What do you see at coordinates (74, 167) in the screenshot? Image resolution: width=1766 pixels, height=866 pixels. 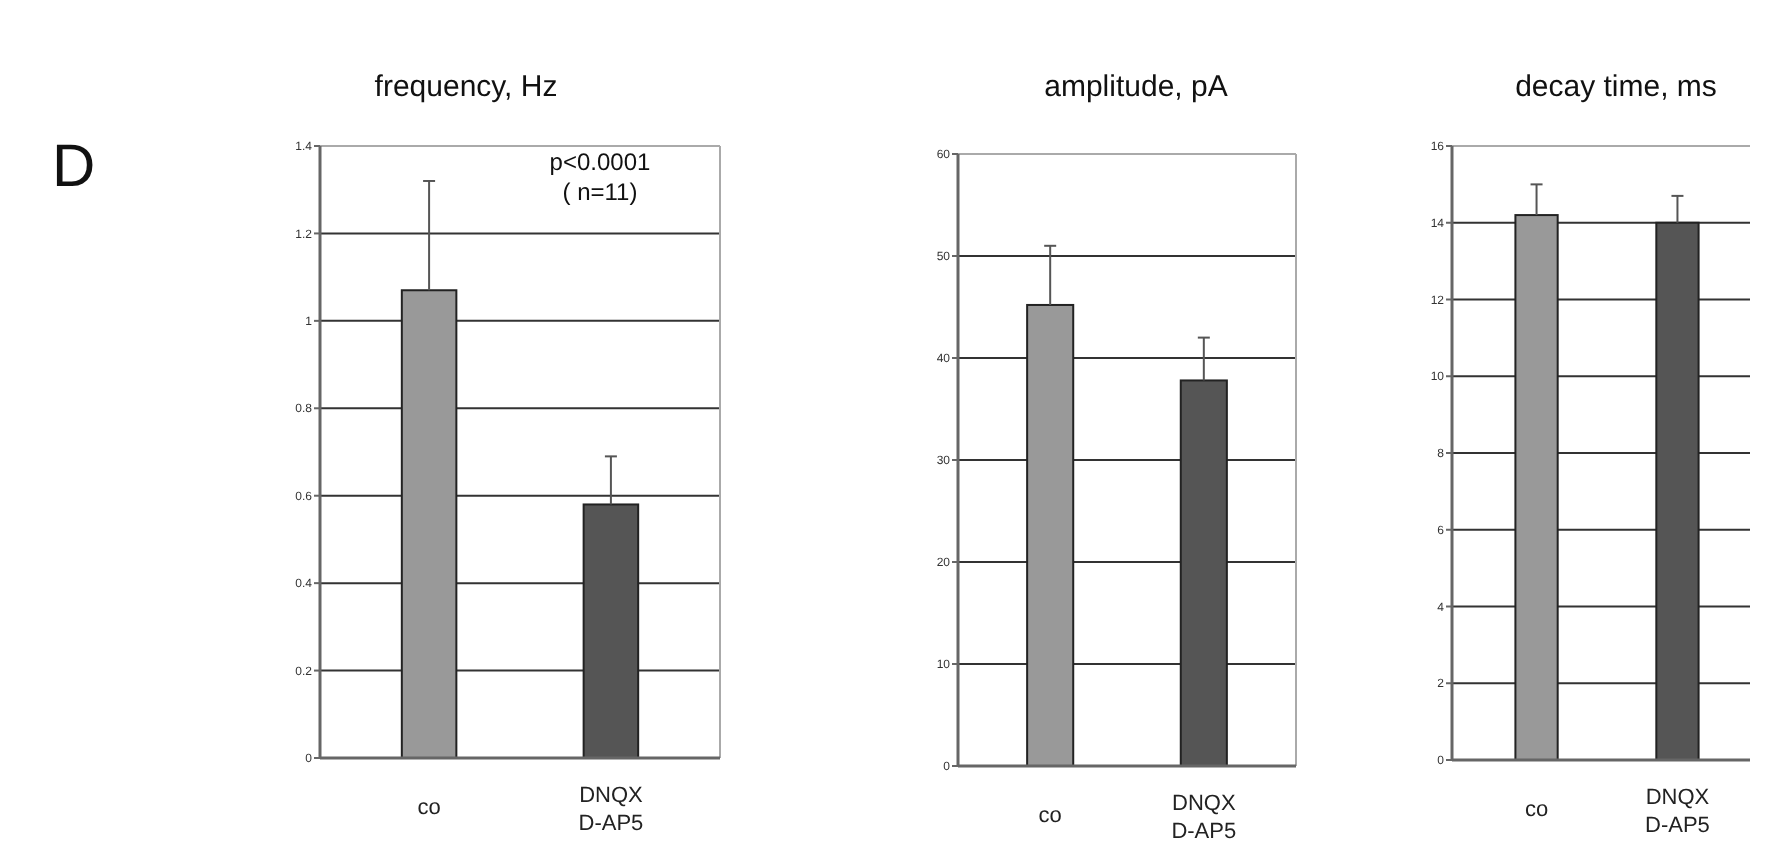 I see `text: D` at bounding box center [74, 167].